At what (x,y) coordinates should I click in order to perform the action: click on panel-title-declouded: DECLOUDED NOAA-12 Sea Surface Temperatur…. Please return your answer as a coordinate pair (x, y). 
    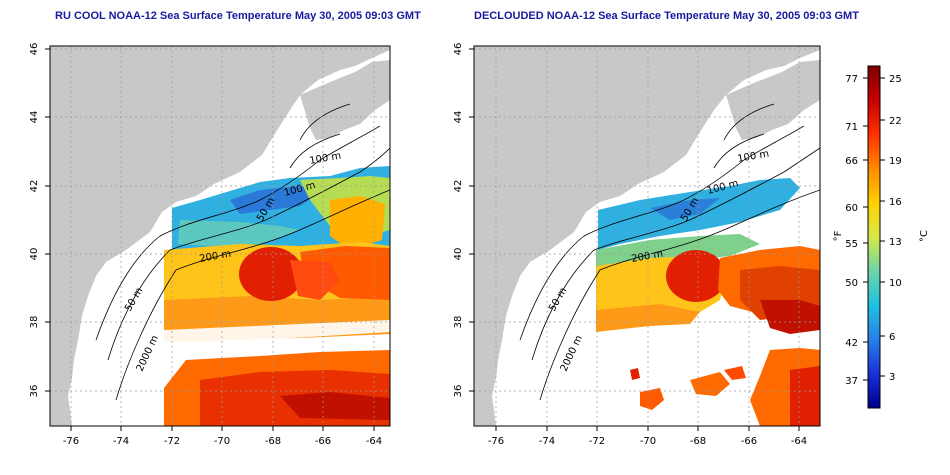
    Looking at the image, I should click on (666, 16).